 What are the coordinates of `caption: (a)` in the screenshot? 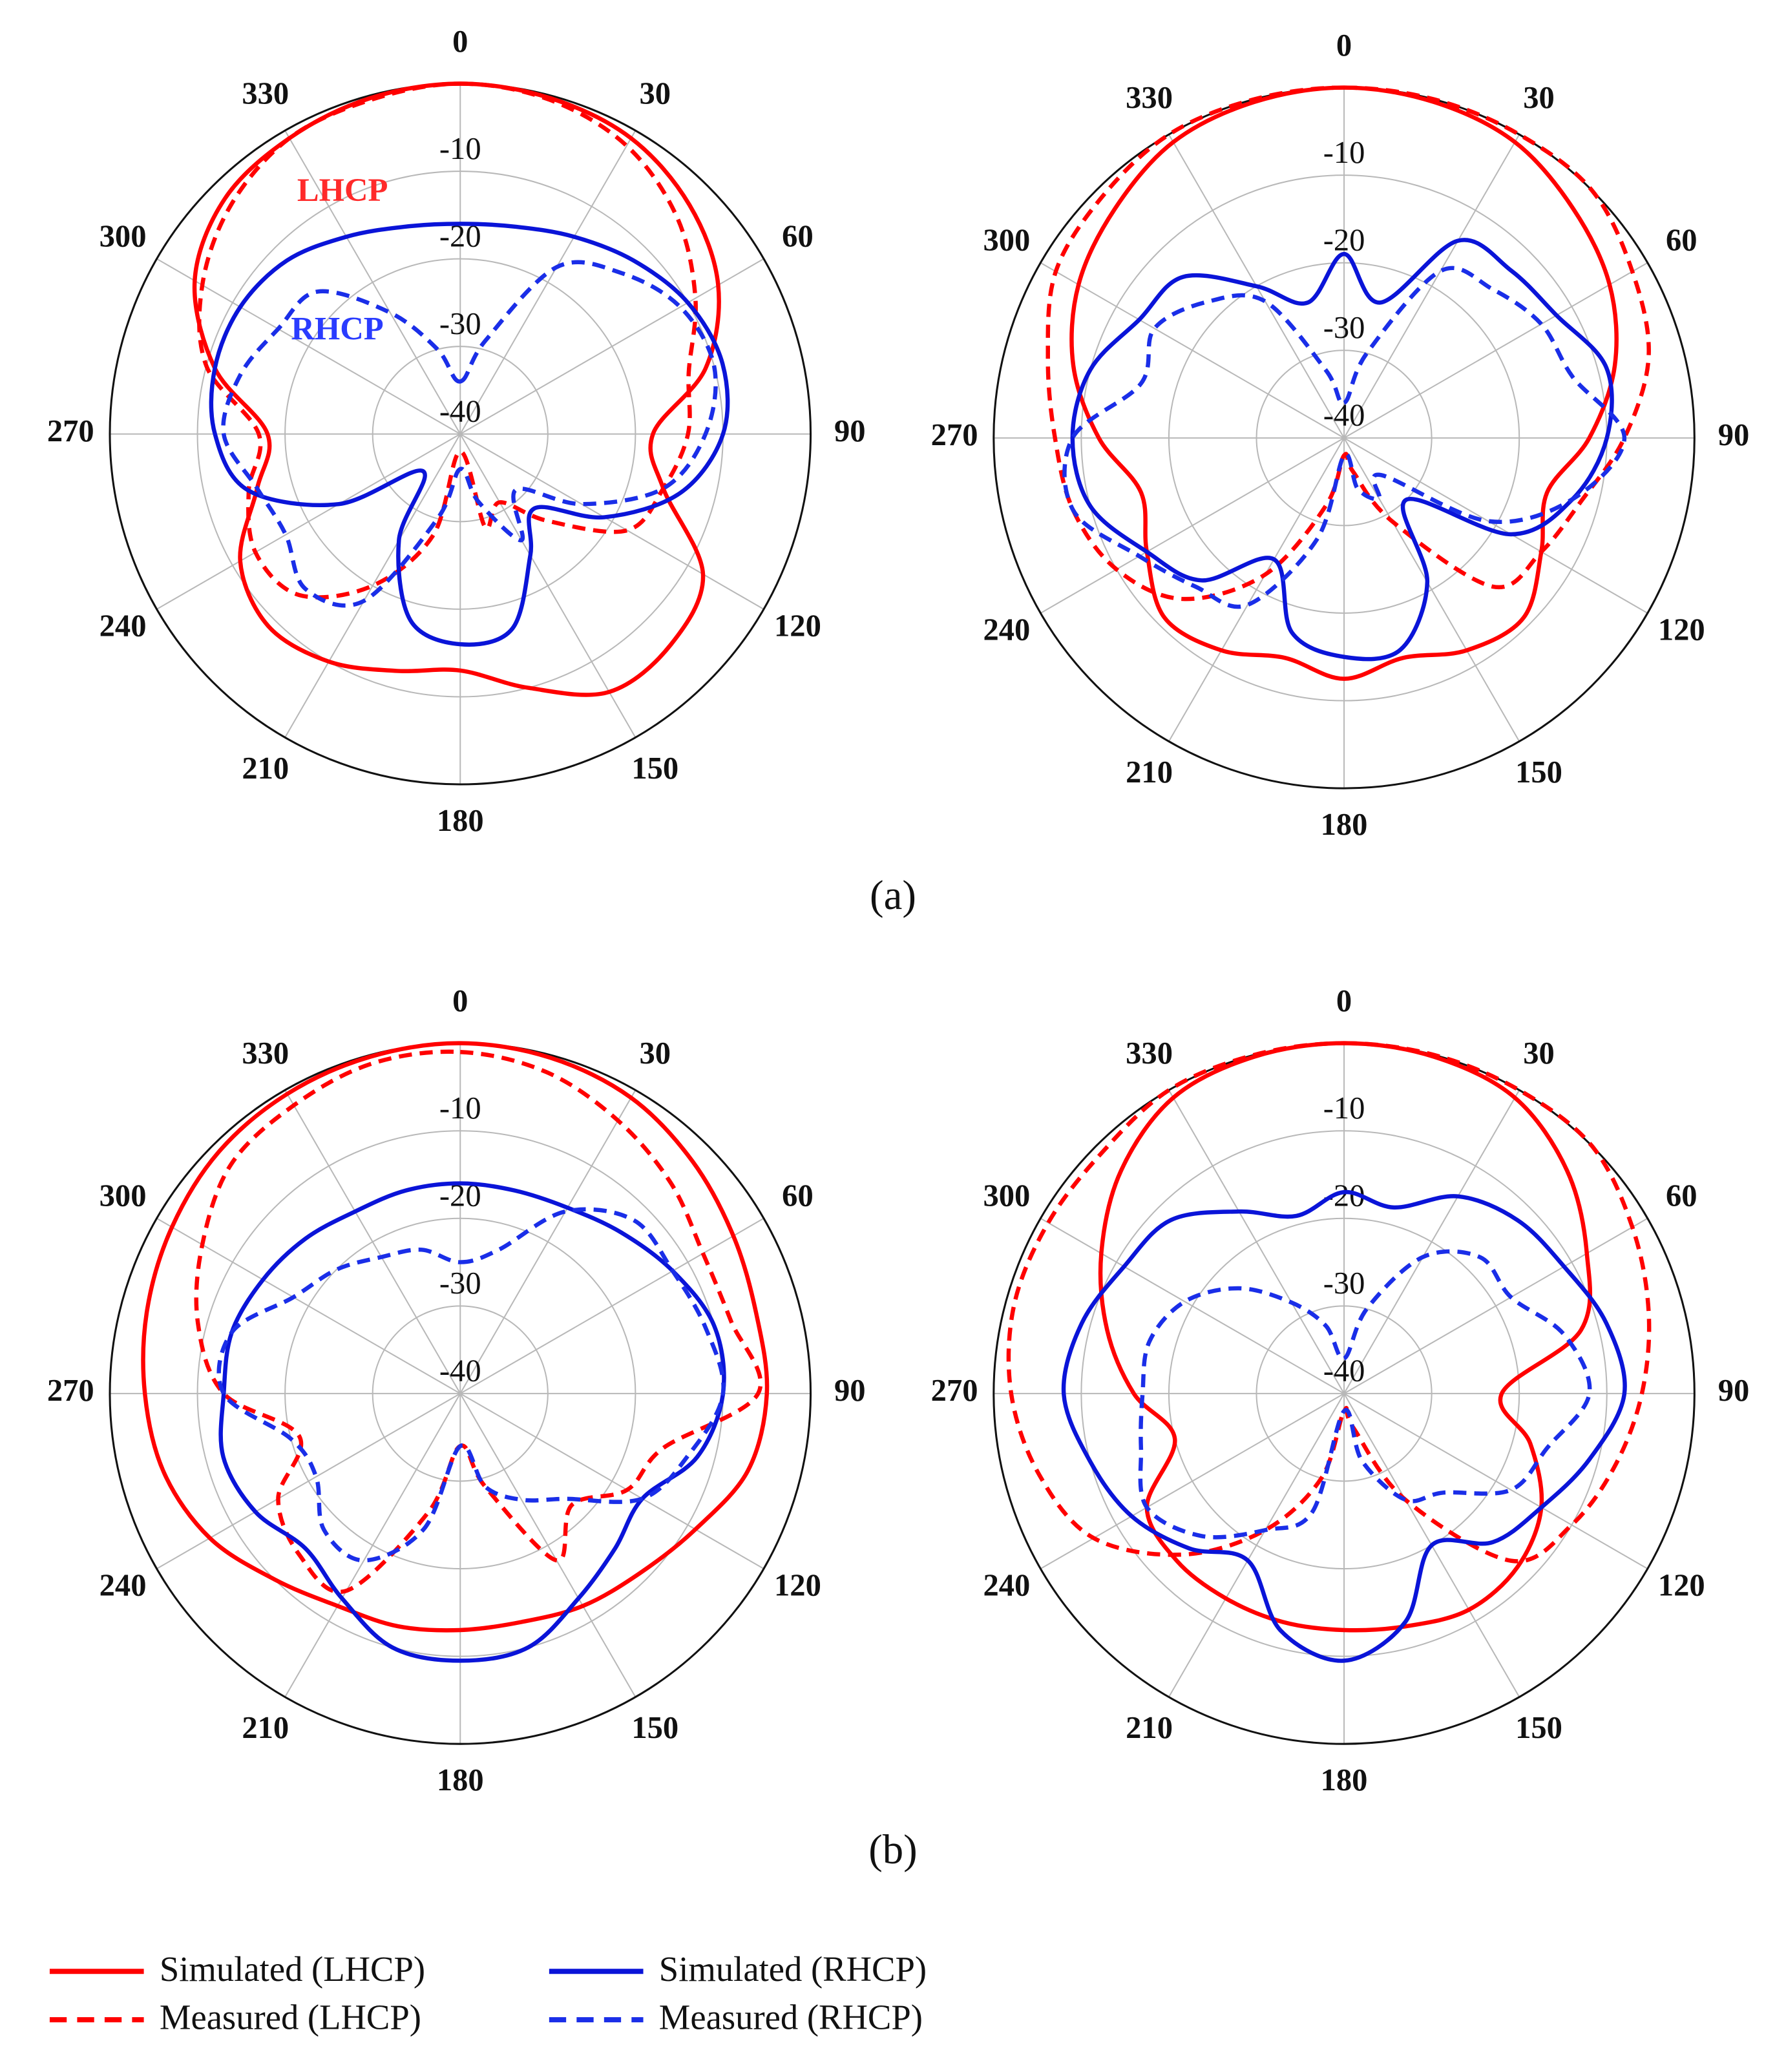 It's located at (893, 895).